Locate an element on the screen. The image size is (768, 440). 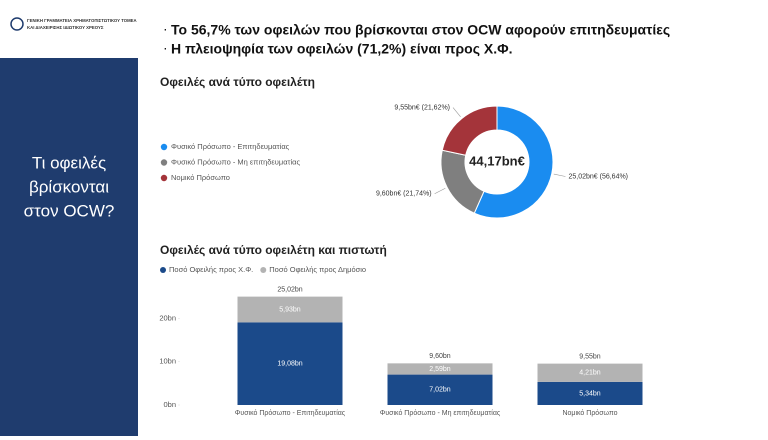
logo-emblem is located at coordinates (17, 24).